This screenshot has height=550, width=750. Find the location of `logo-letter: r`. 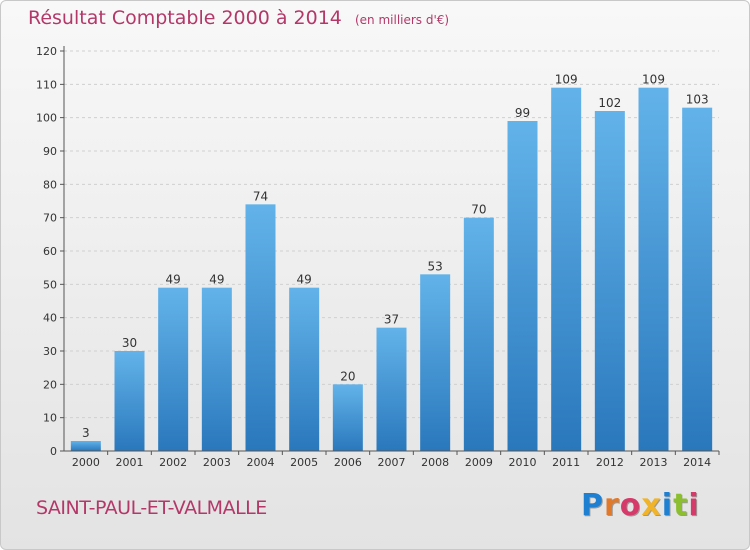

logo-letter: r is located at coordinates (612, 505).